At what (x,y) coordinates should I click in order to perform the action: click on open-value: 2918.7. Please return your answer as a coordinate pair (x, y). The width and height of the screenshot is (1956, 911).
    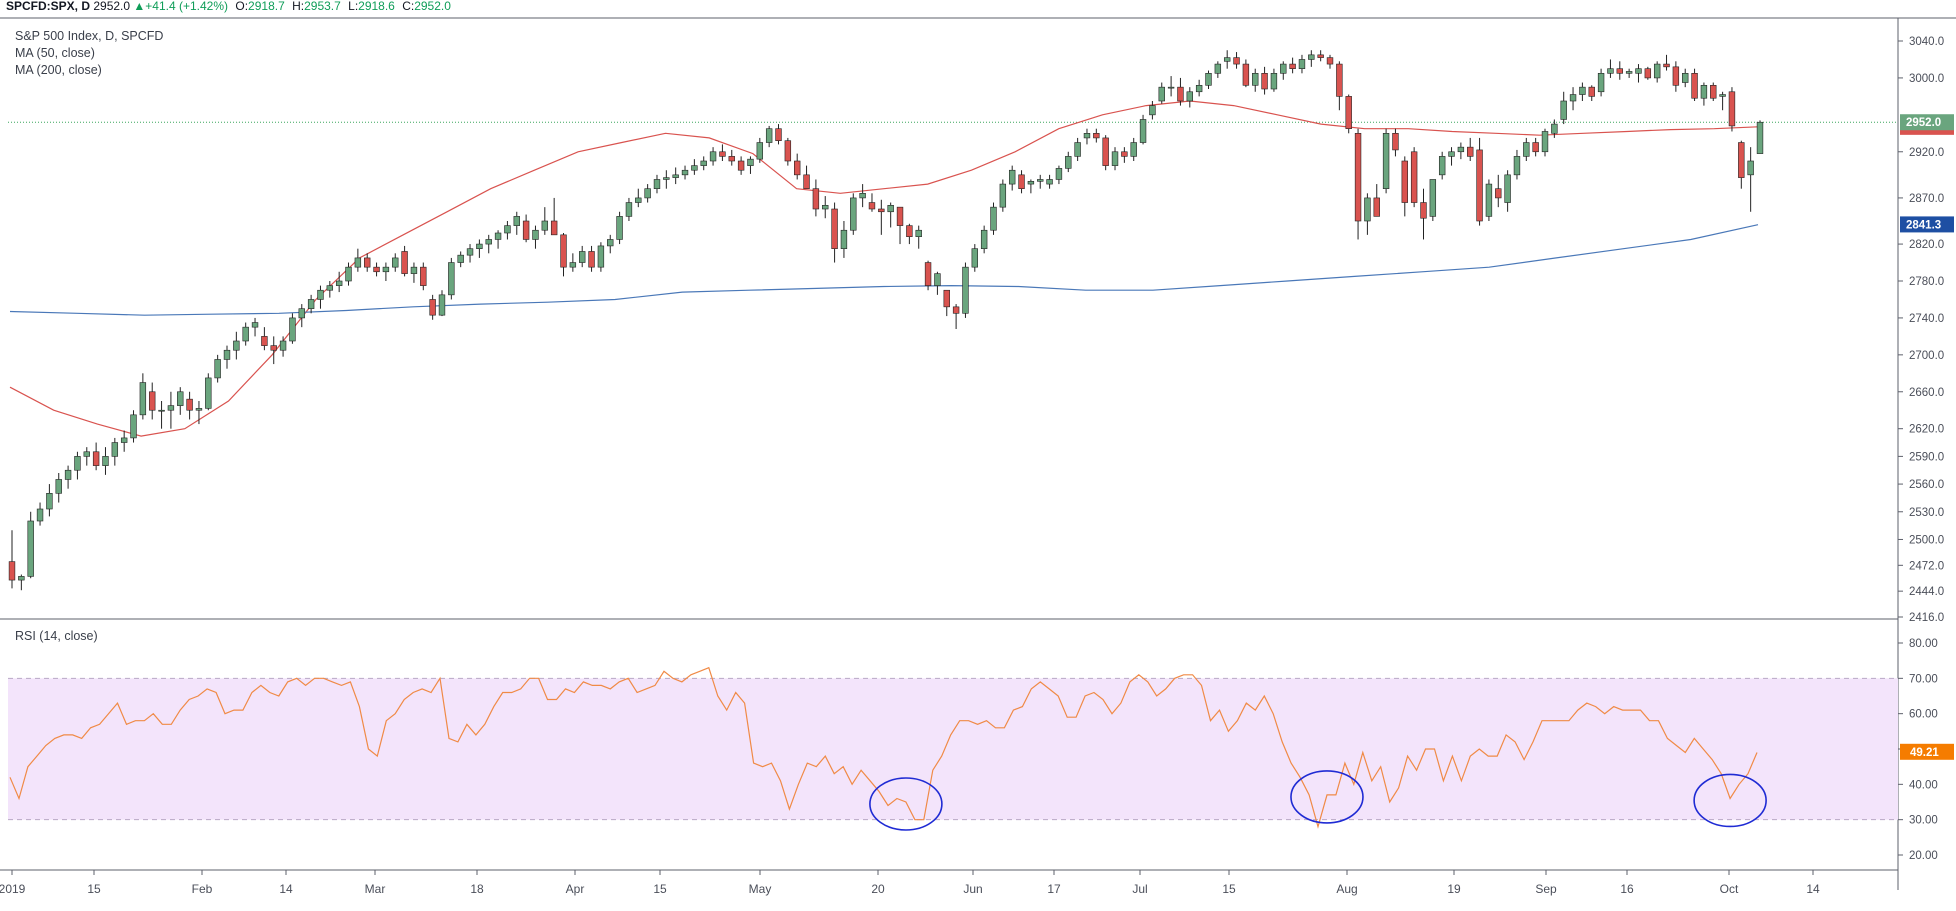
    Looking at the image, I should click on (266, 6).